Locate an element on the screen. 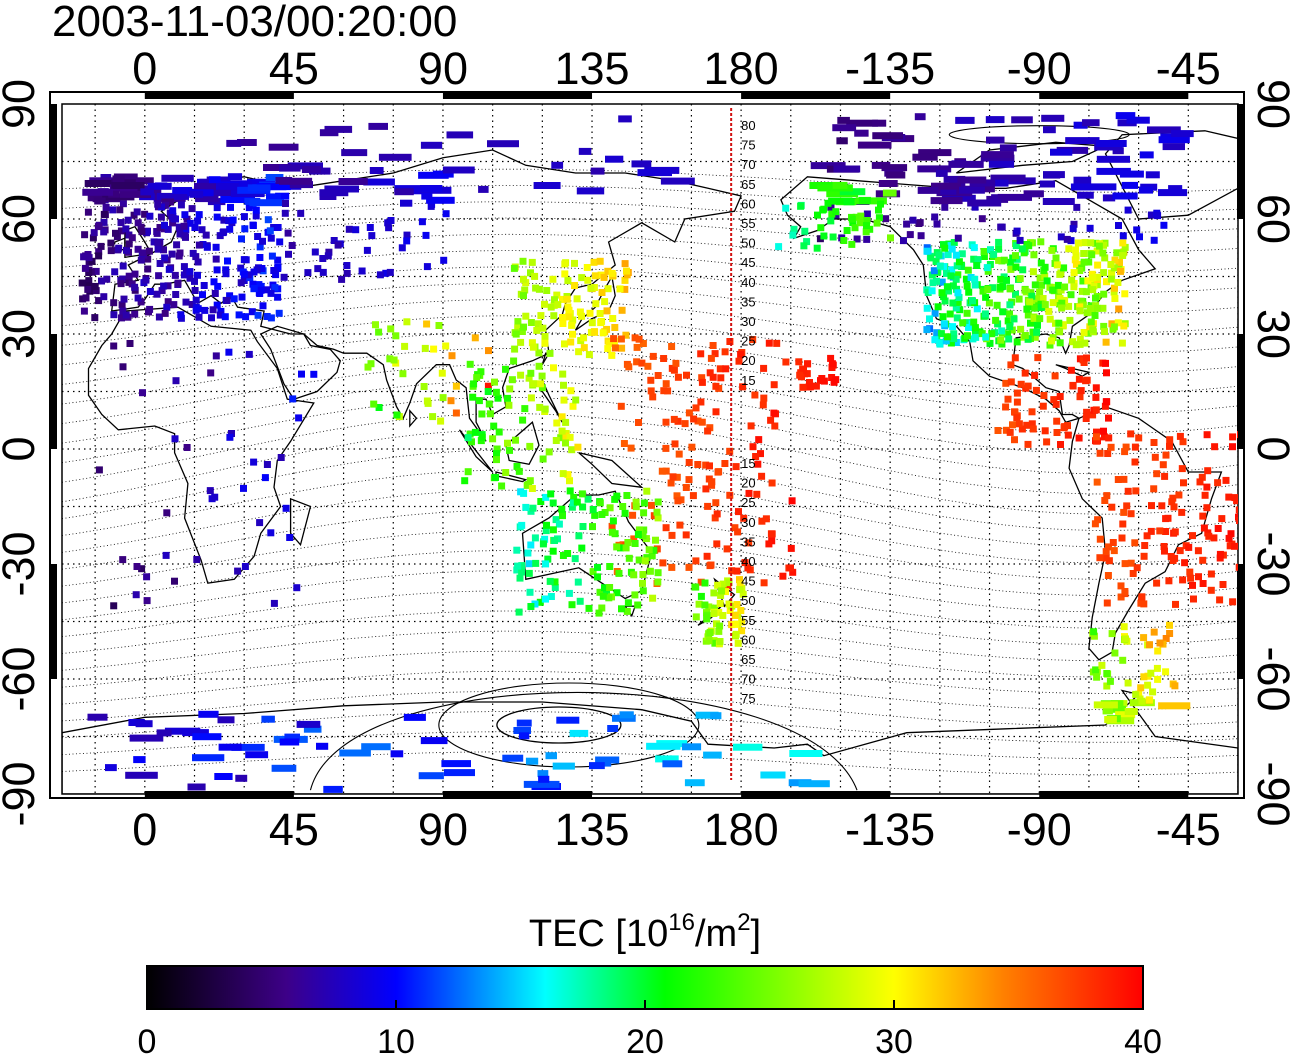  right-edge-bar is located at coordinates (1240, 161).